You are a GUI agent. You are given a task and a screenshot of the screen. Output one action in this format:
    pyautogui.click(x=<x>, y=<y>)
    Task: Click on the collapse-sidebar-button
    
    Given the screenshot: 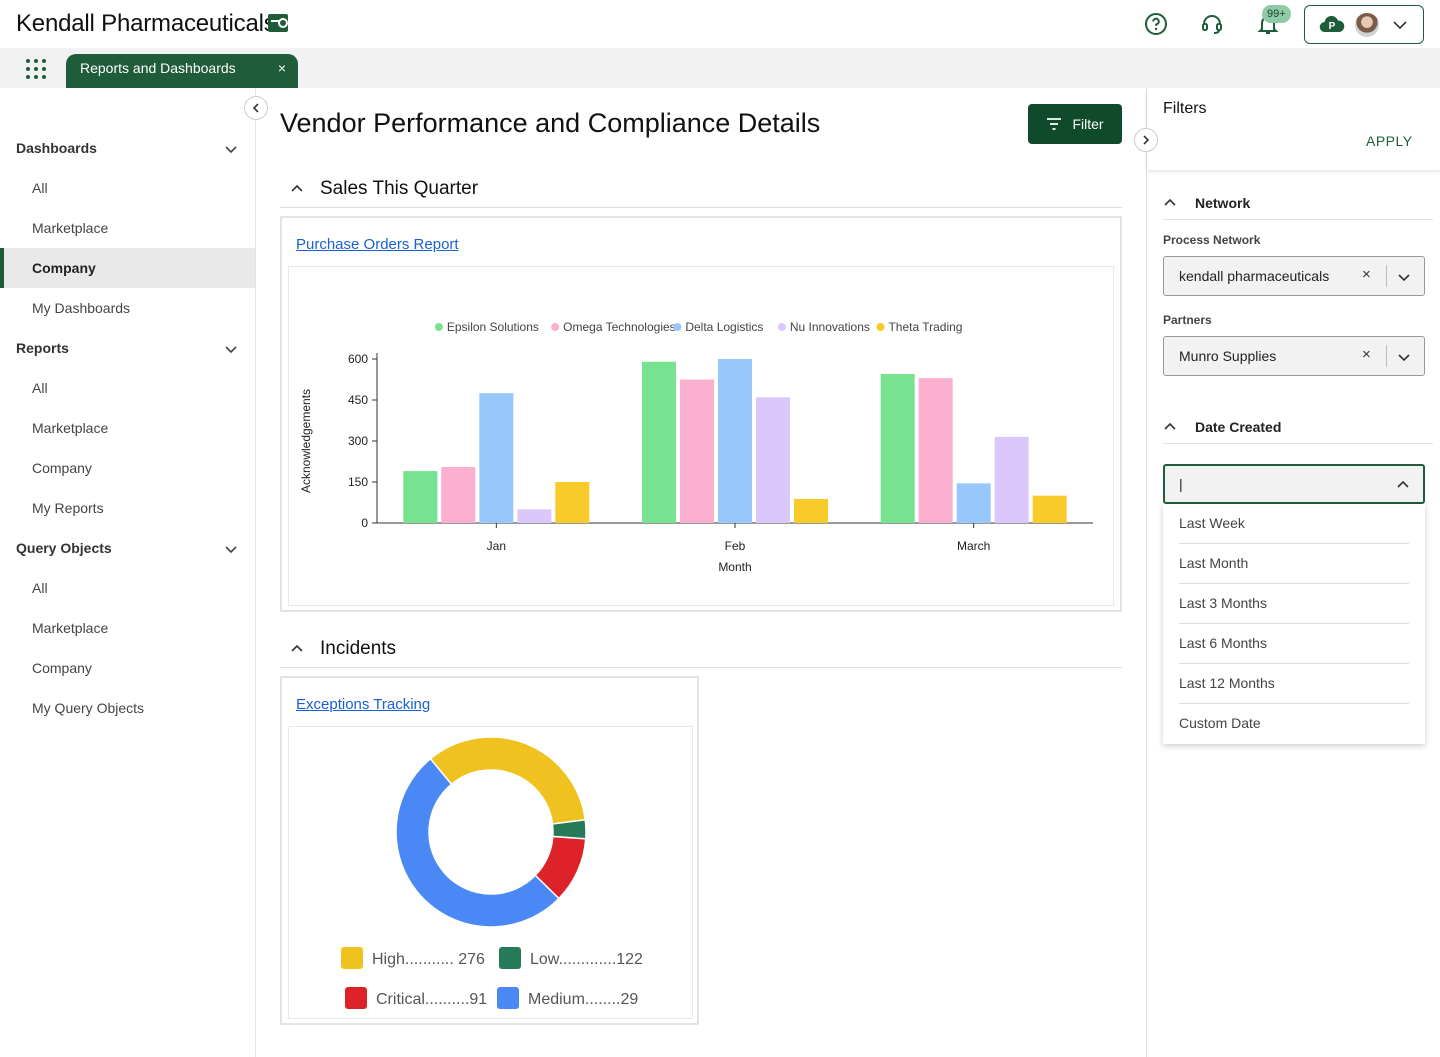 What is the action you would take?
    pyautogui.click(x=256, y=108)
    